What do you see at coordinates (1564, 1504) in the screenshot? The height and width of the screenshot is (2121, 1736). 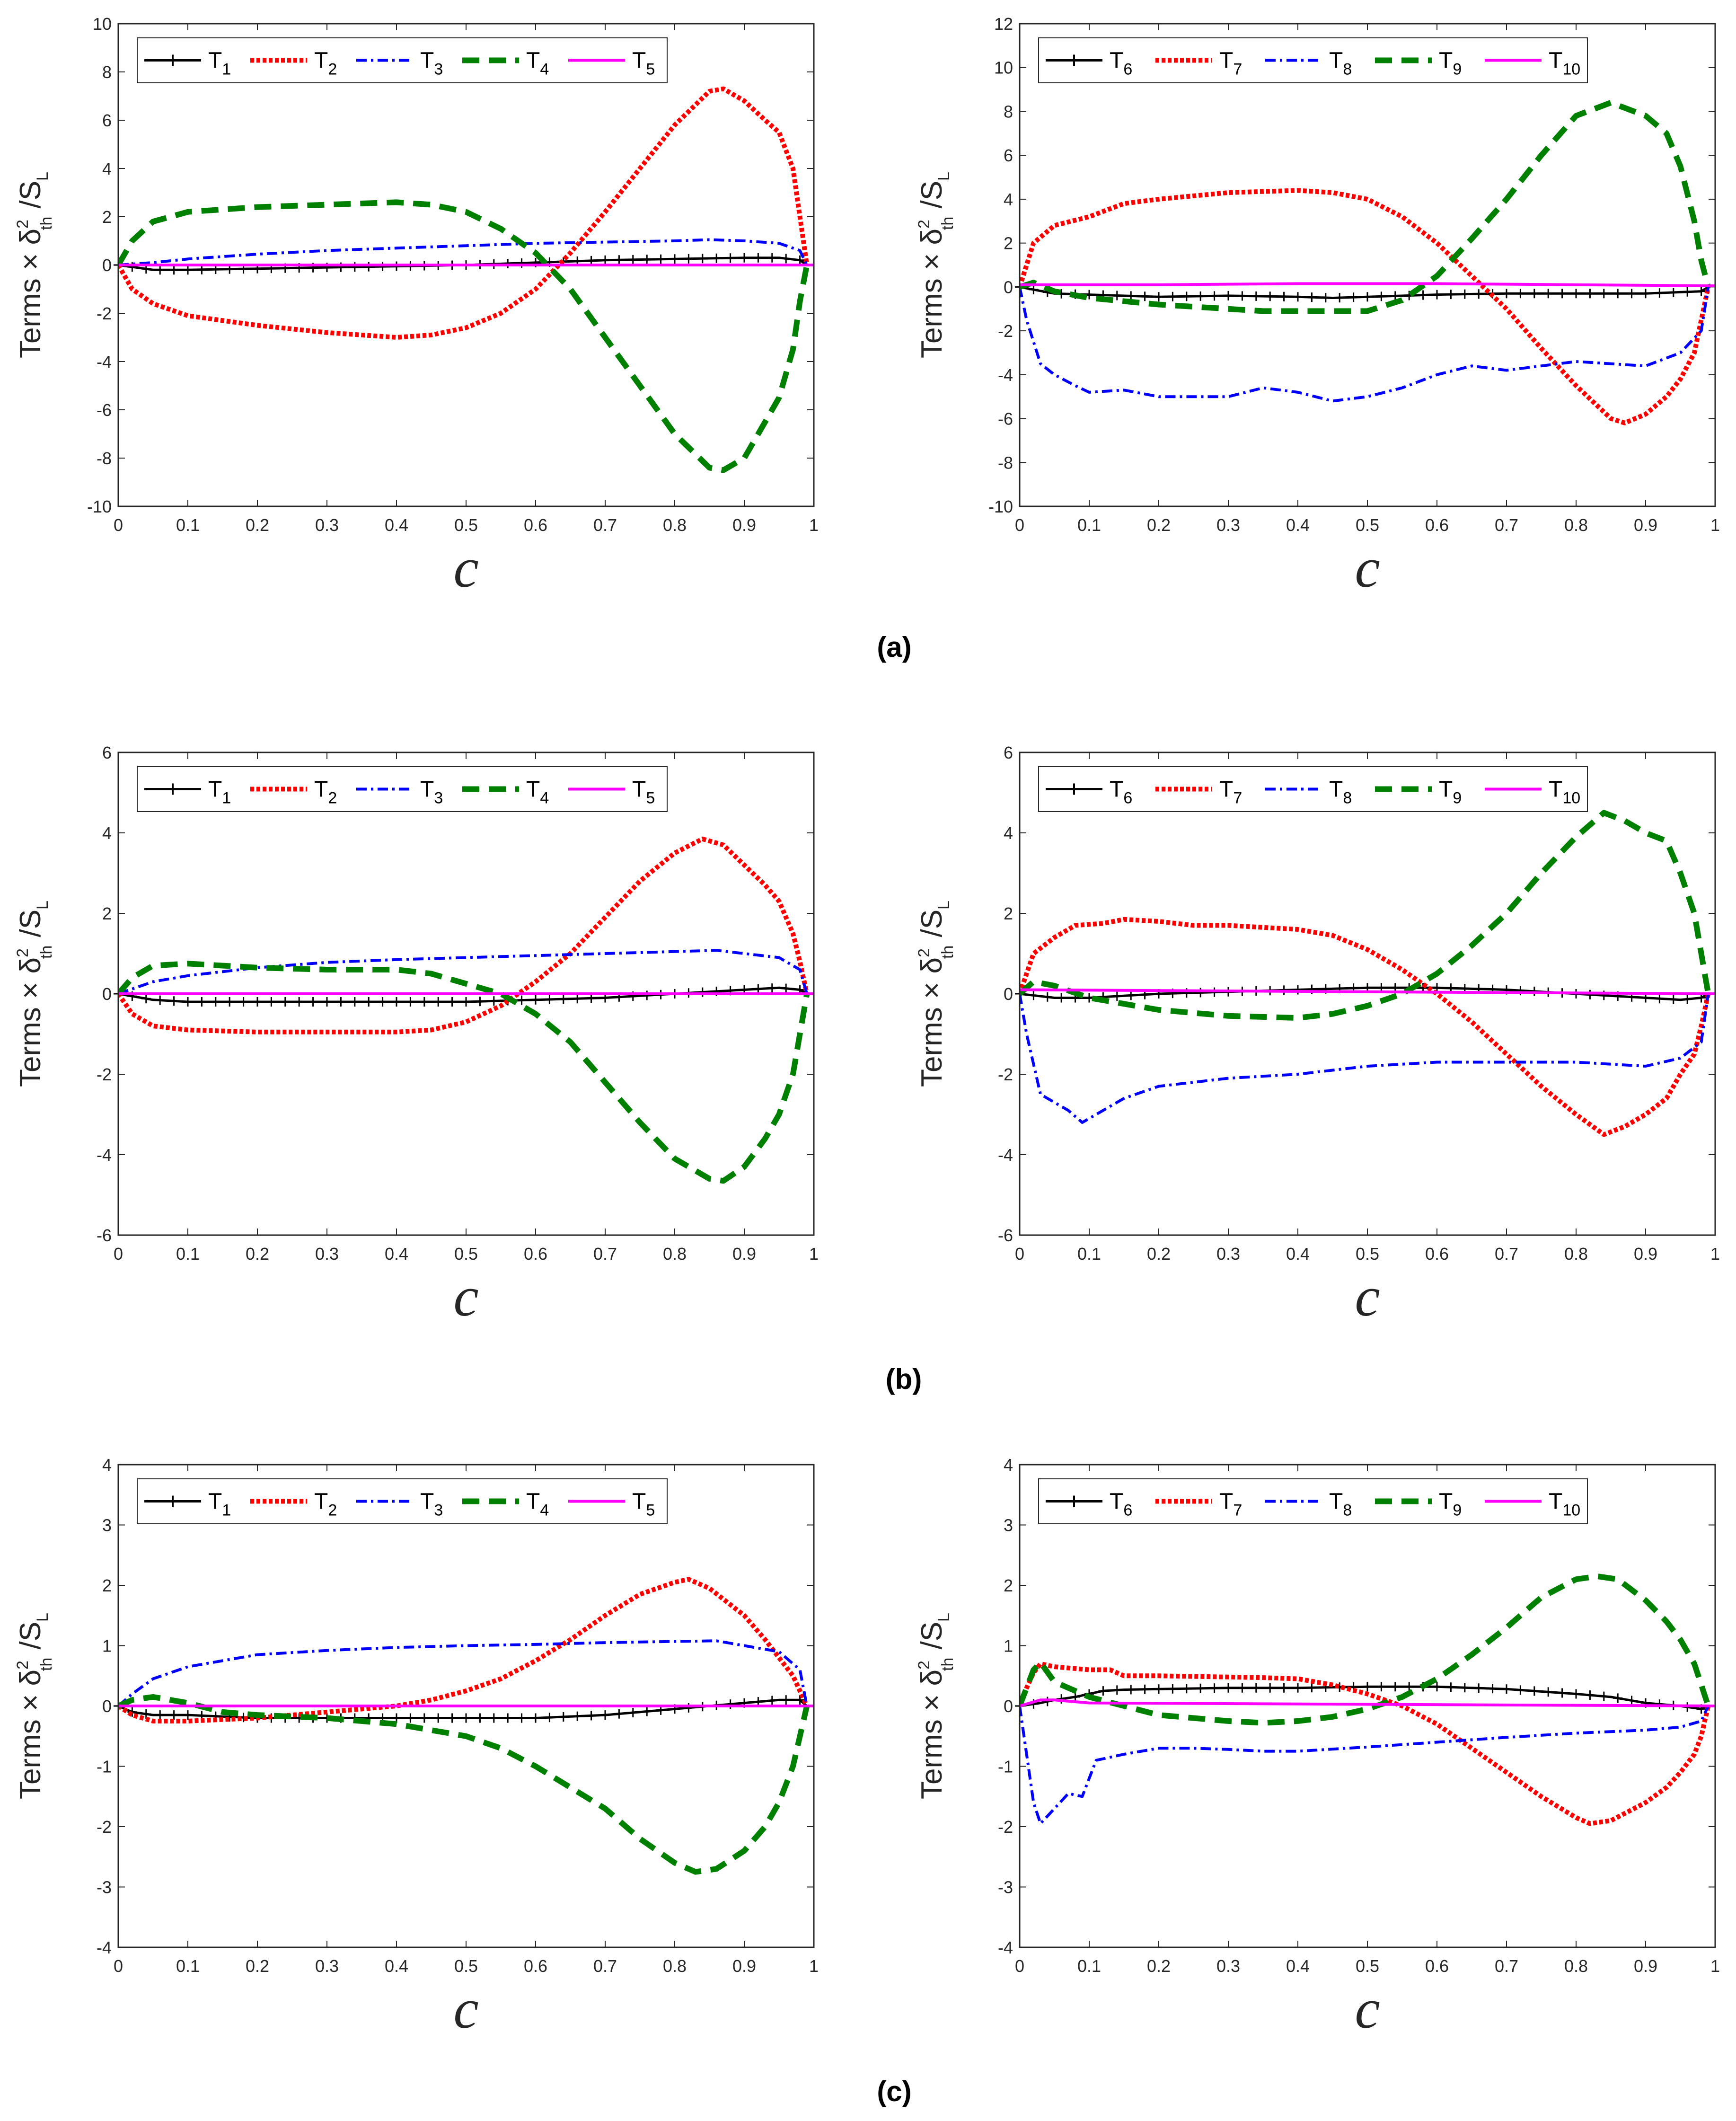 I see `legend-label-T10: T10` at bounding box center [1564, 1504].